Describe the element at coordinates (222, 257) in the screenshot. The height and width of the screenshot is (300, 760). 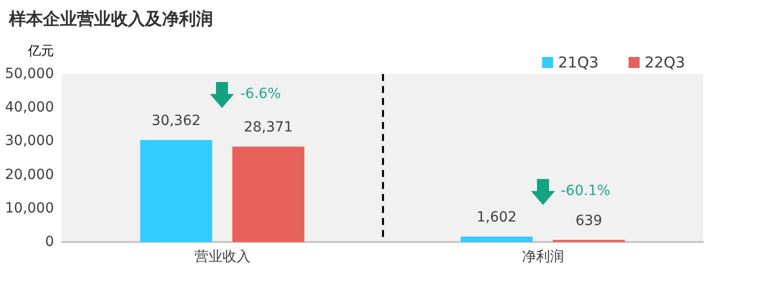
I see `x-tick-label: 营业收入` at that location.